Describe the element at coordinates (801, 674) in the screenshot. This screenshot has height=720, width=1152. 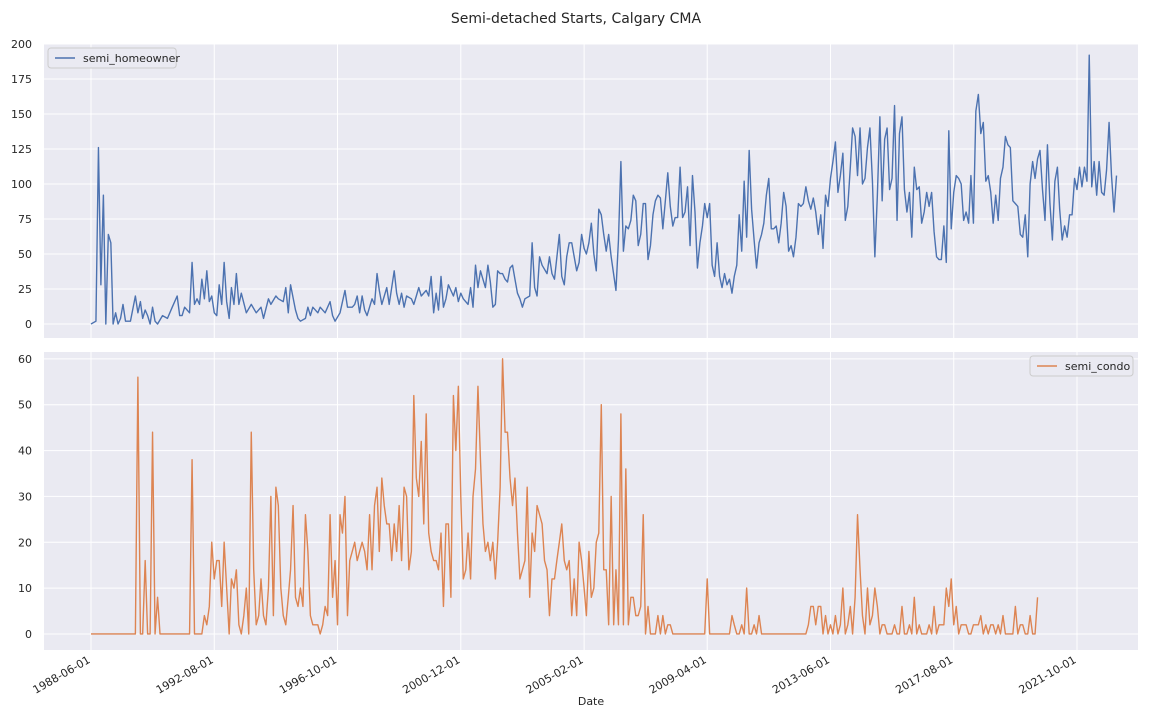
I see `x-tick-label: 2013-06-01` at that location.